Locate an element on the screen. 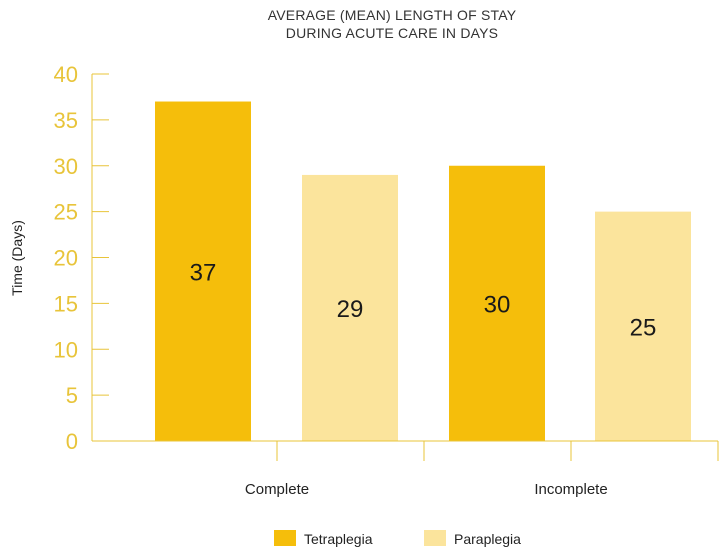 The image size is (723, 548). y-tick-label: 0 is located at coordinates (72, 441).